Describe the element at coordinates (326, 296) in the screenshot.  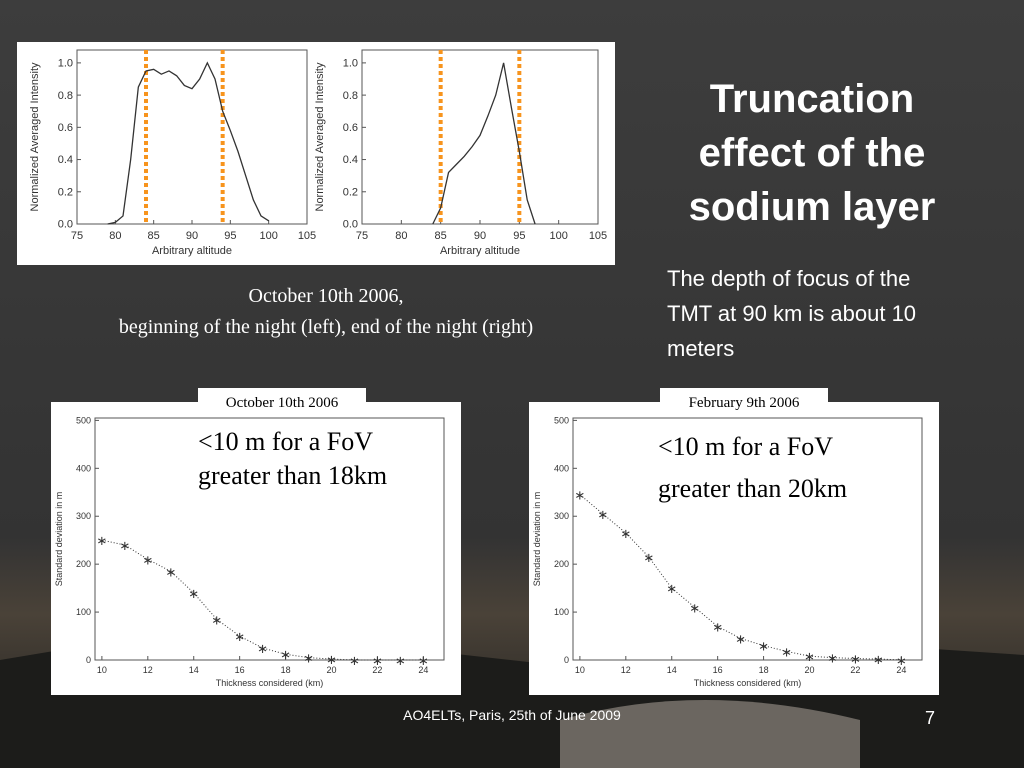
I see `caption-line: October 10th 2006,` at that location.